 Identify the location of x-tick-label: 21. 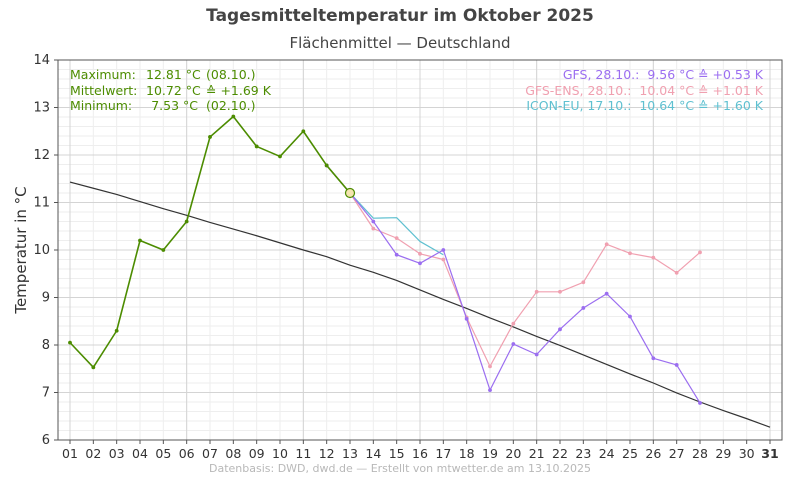
(537, 453).